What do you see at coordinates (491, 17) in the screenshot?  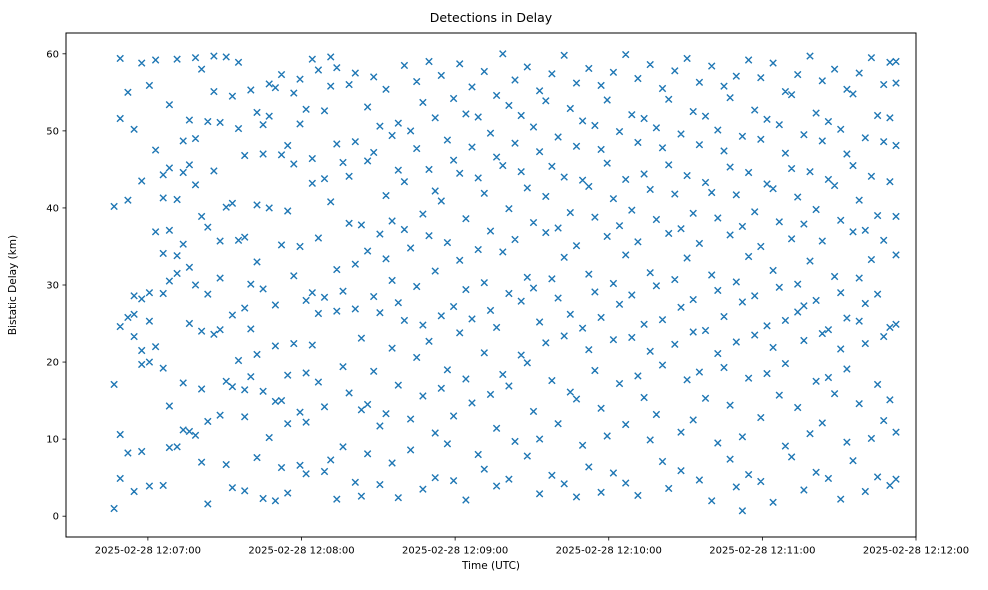 I see `chart-title: Detections in Delay` at bounding box center [491, 17].